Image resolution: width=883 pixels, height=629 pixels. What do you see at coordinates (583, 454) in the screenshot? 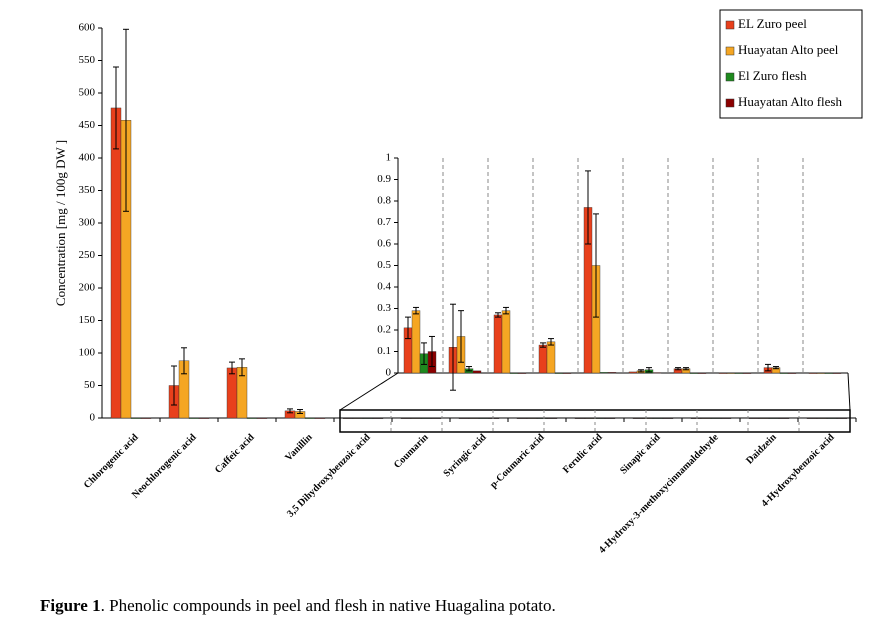
I see `x-tick-label: Ferulic acid` at bounding box center [583, 454].